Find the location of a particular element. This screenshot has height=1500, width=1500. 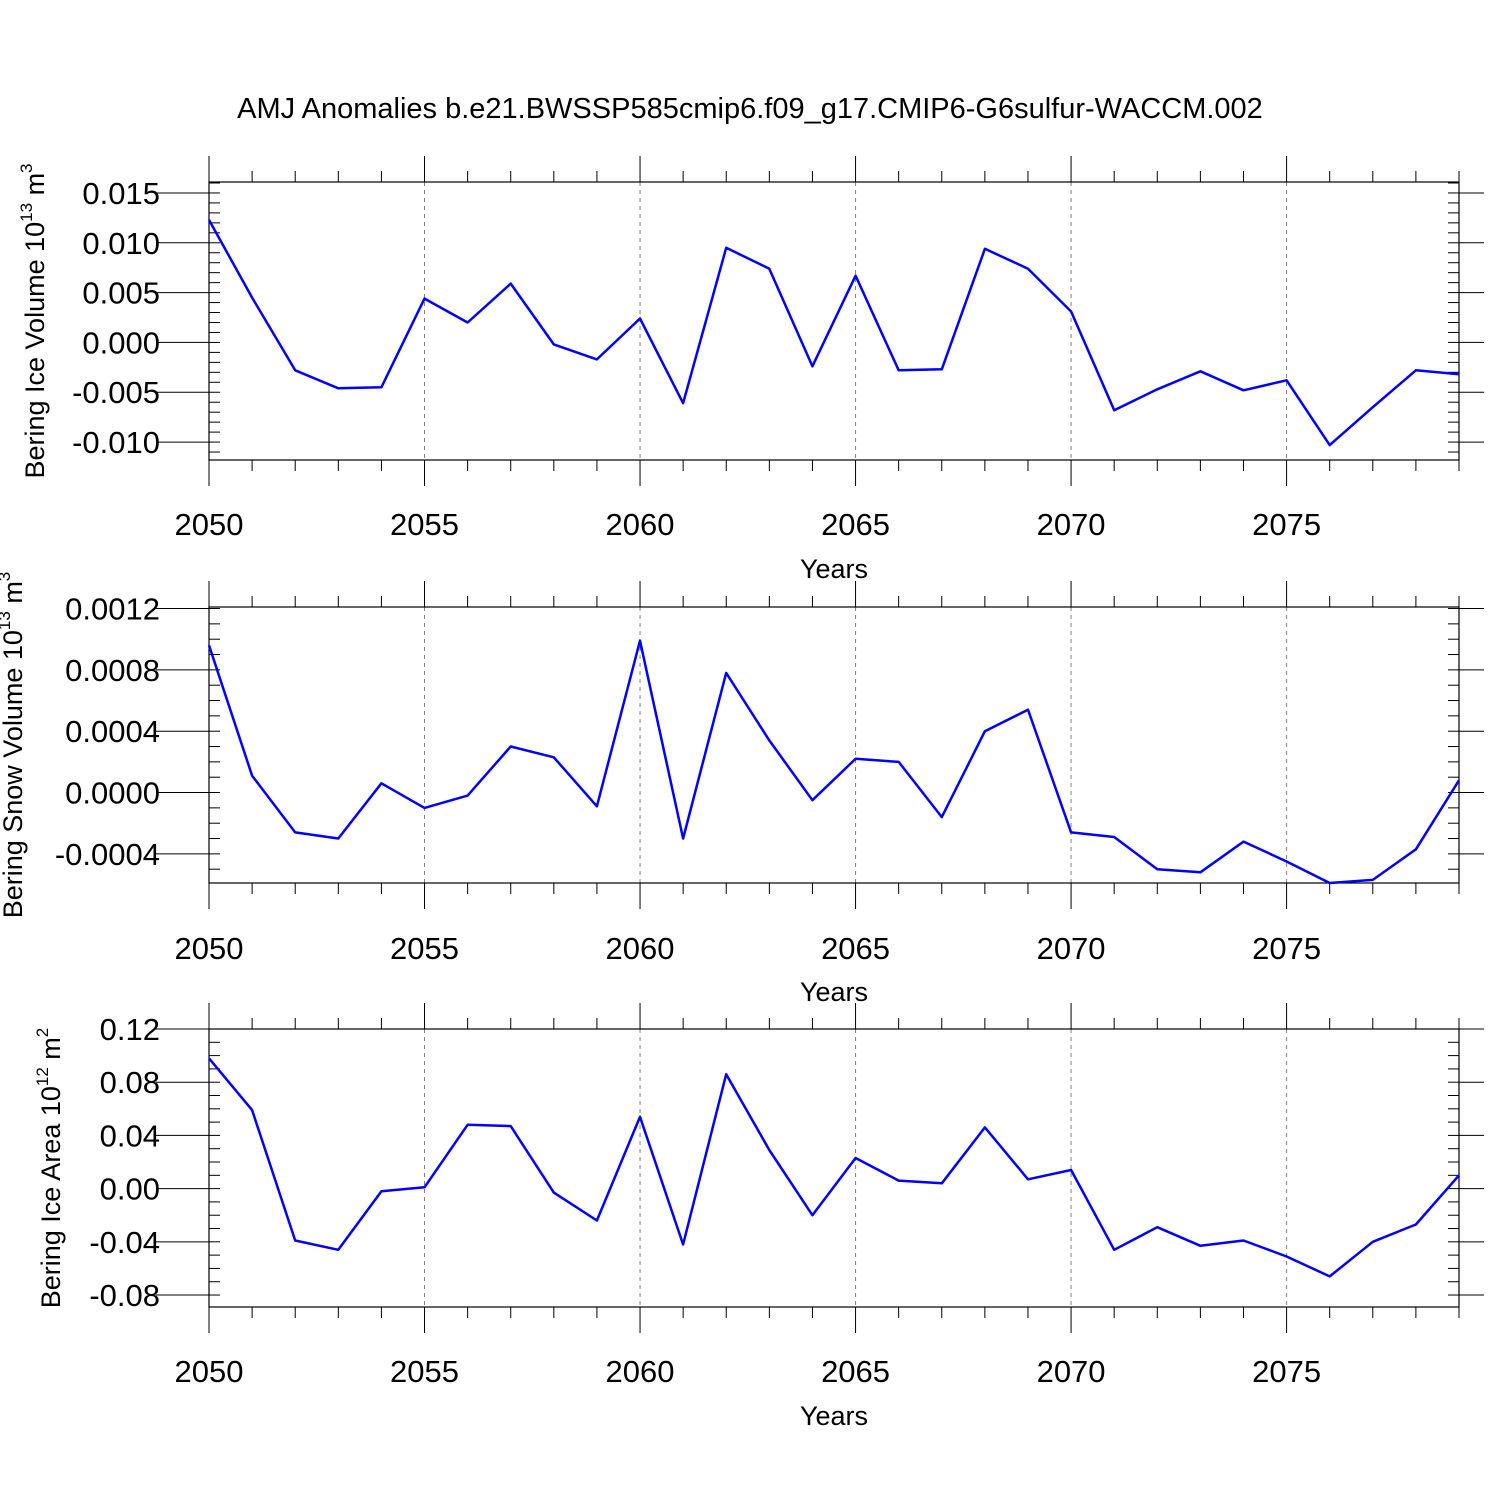

y-axis-title: Bering Snow Volume 1013 m3 is located at coordinates (14, 745).